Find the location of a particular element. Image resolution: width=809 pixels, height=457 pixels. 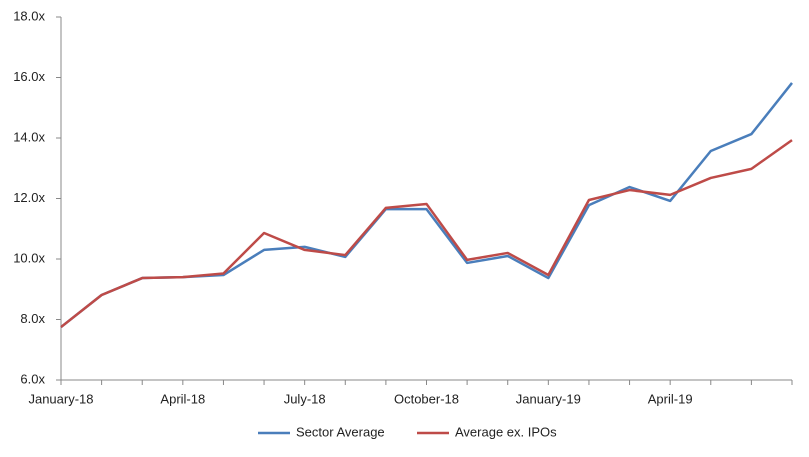

x-tick-label: July-18 is located at coordinates (305, 398).